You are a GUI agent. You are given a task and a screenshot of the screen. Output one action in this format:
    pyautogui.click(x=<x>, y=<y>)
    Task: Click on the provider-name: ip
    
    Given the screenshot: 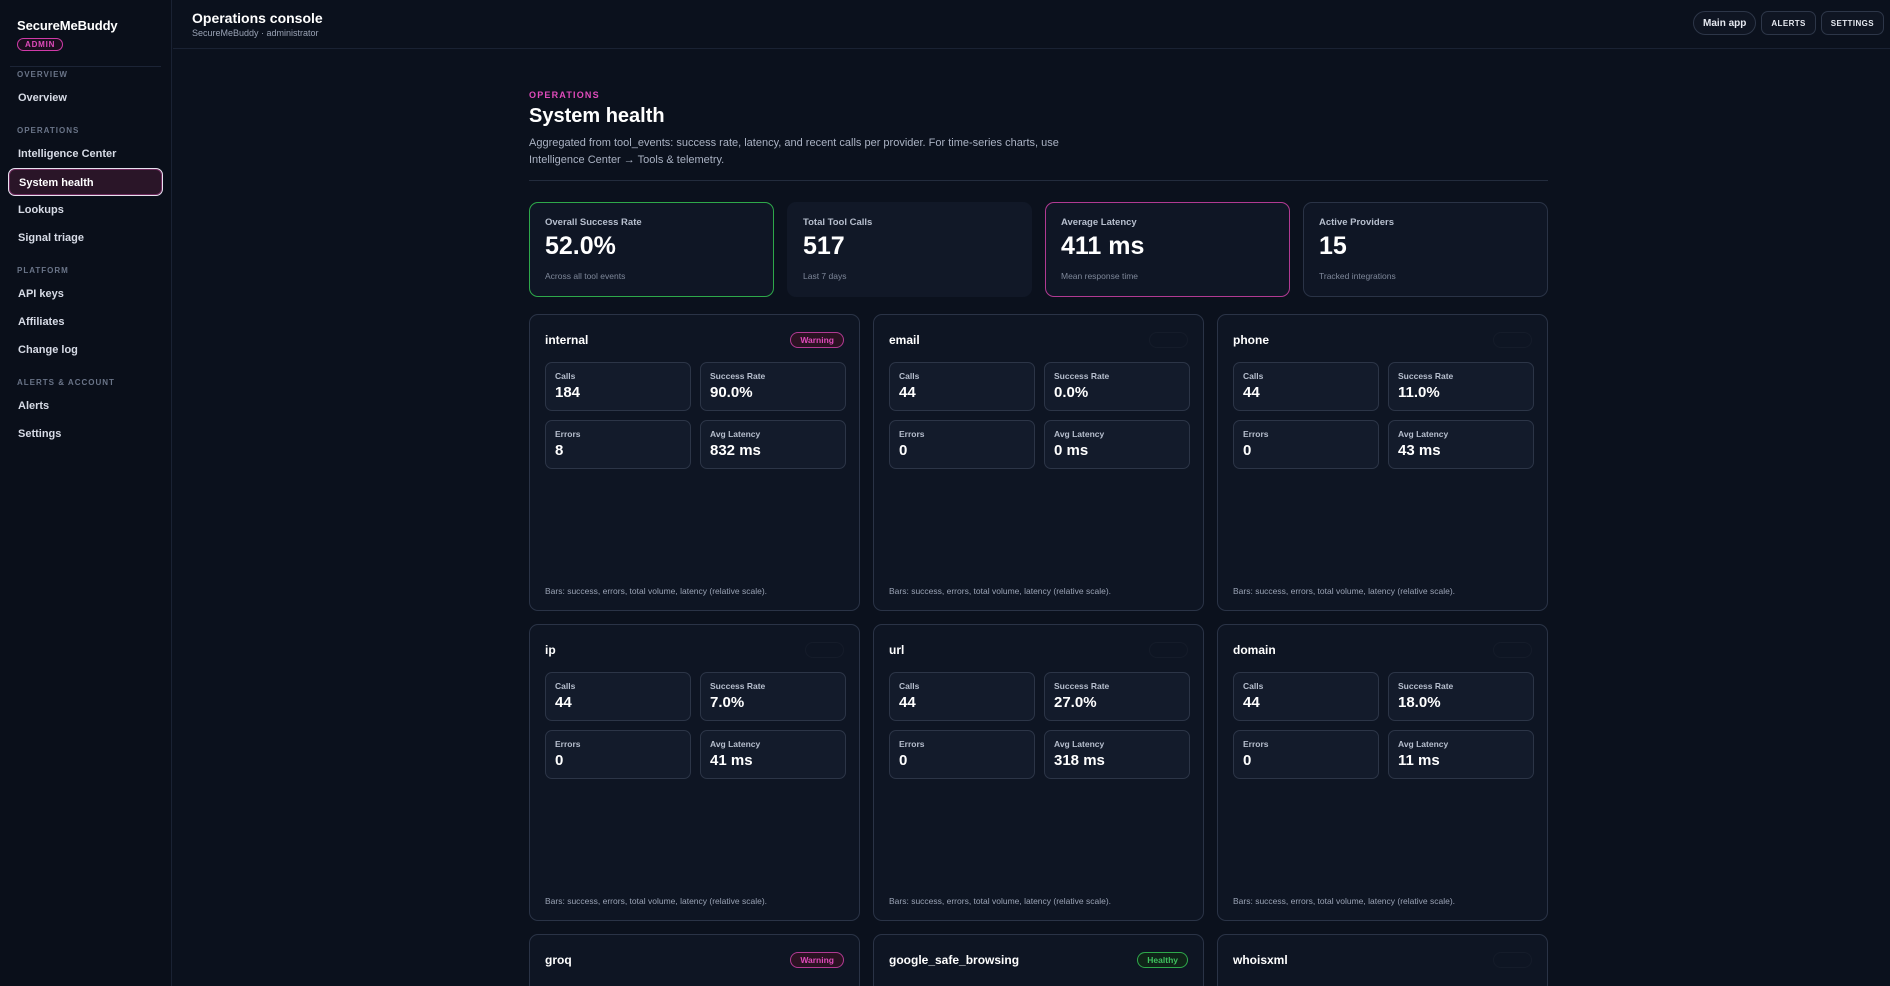 What is the action you would take?
    pyautogui.click(x=550, y=650)
    